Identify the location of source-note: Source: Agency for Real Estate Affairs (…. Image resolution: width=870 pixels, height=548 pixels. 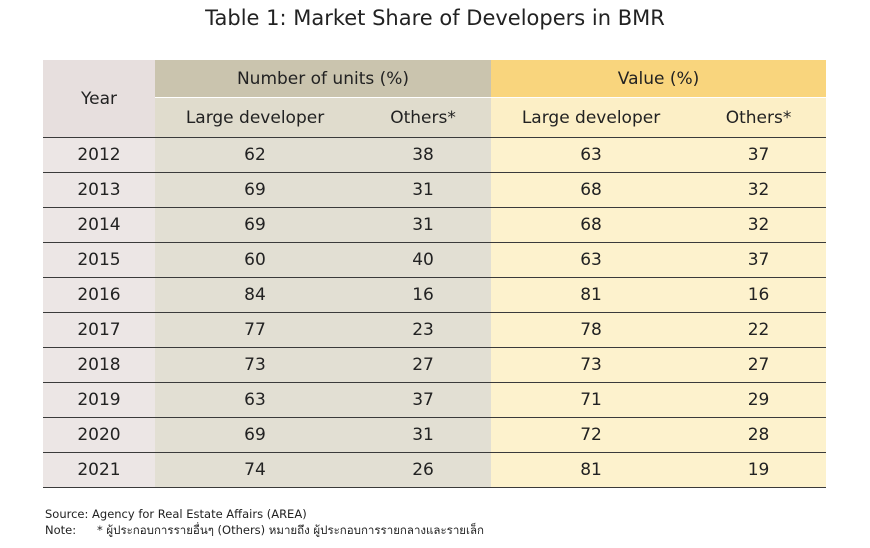
(176, 514).